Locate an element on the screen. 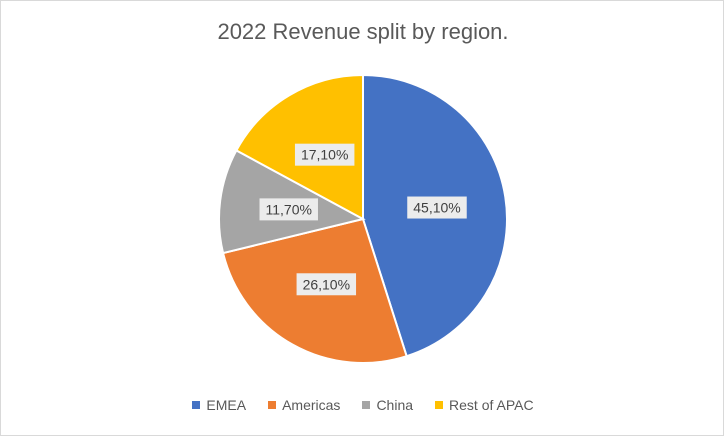 This screenshot has width=724, height=437. legend-swatch-americas is located at coordinates (272, 405).